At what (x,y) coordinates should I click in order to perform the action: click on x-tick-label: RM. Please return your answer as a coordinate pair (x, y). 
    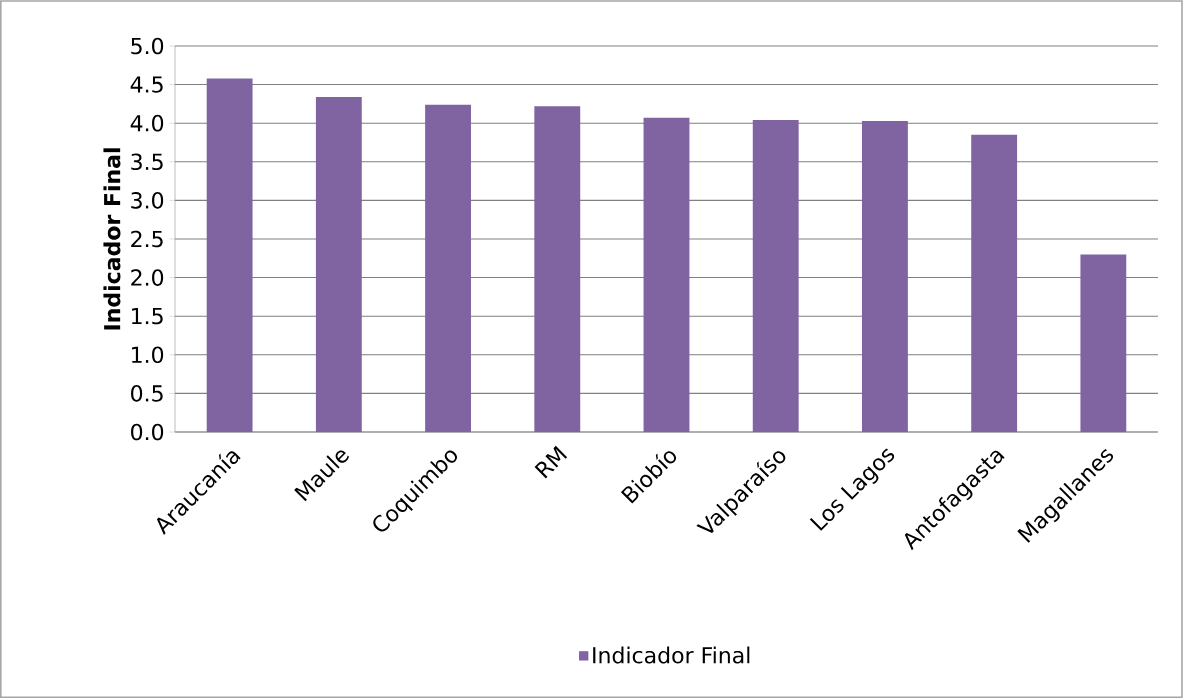
    Looking at the image, I should click on (551, 462).